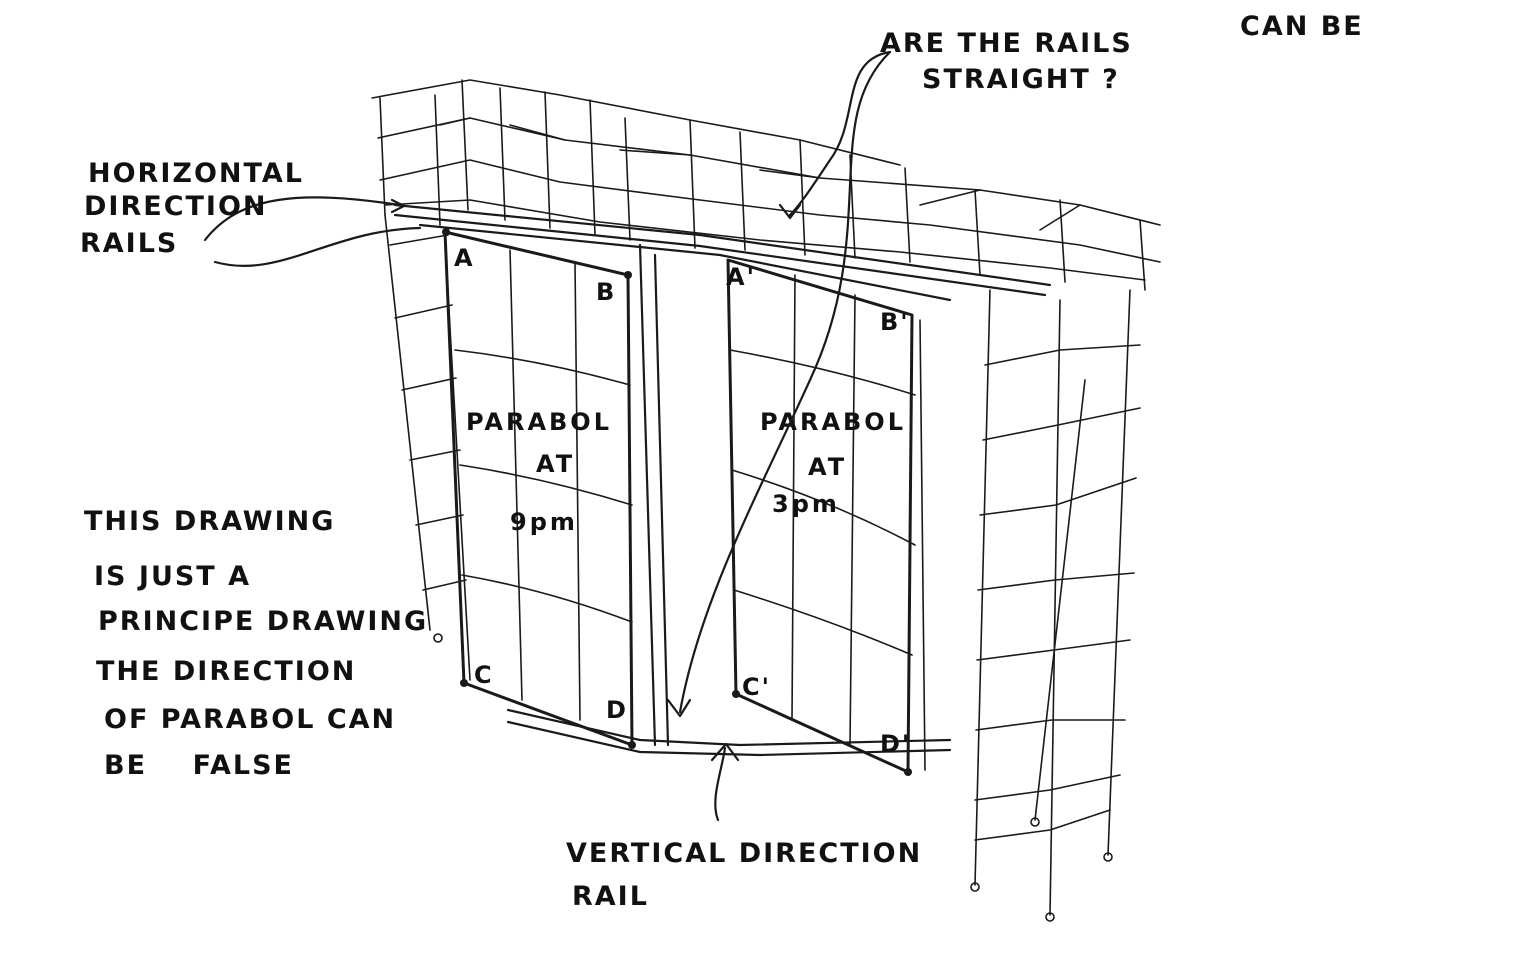 This screenshot has height=958, width=1518. What do you see at coordinates (756, 687) in the screenshot?
I see `corner-label-c-prime: C'` at bounding box center [756, 687].